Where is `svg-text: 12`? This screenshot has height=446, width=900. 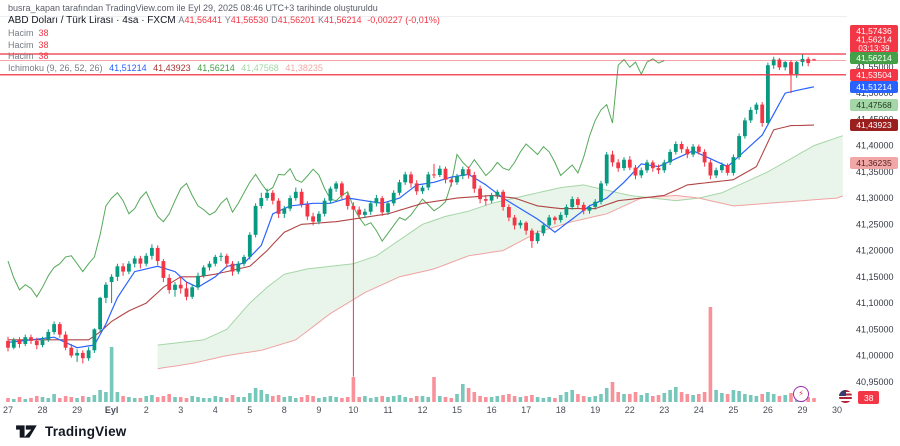 svg-text: 12 is located at coordinates (422, 410).